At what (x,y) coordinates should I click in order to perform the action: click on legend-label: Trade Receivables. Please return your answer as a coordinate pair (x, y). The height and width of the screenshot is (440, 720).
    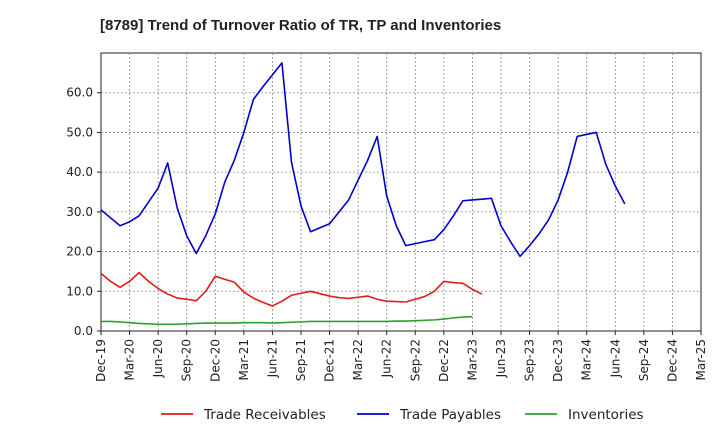
    Looking at the image, I should click on (264, 415).